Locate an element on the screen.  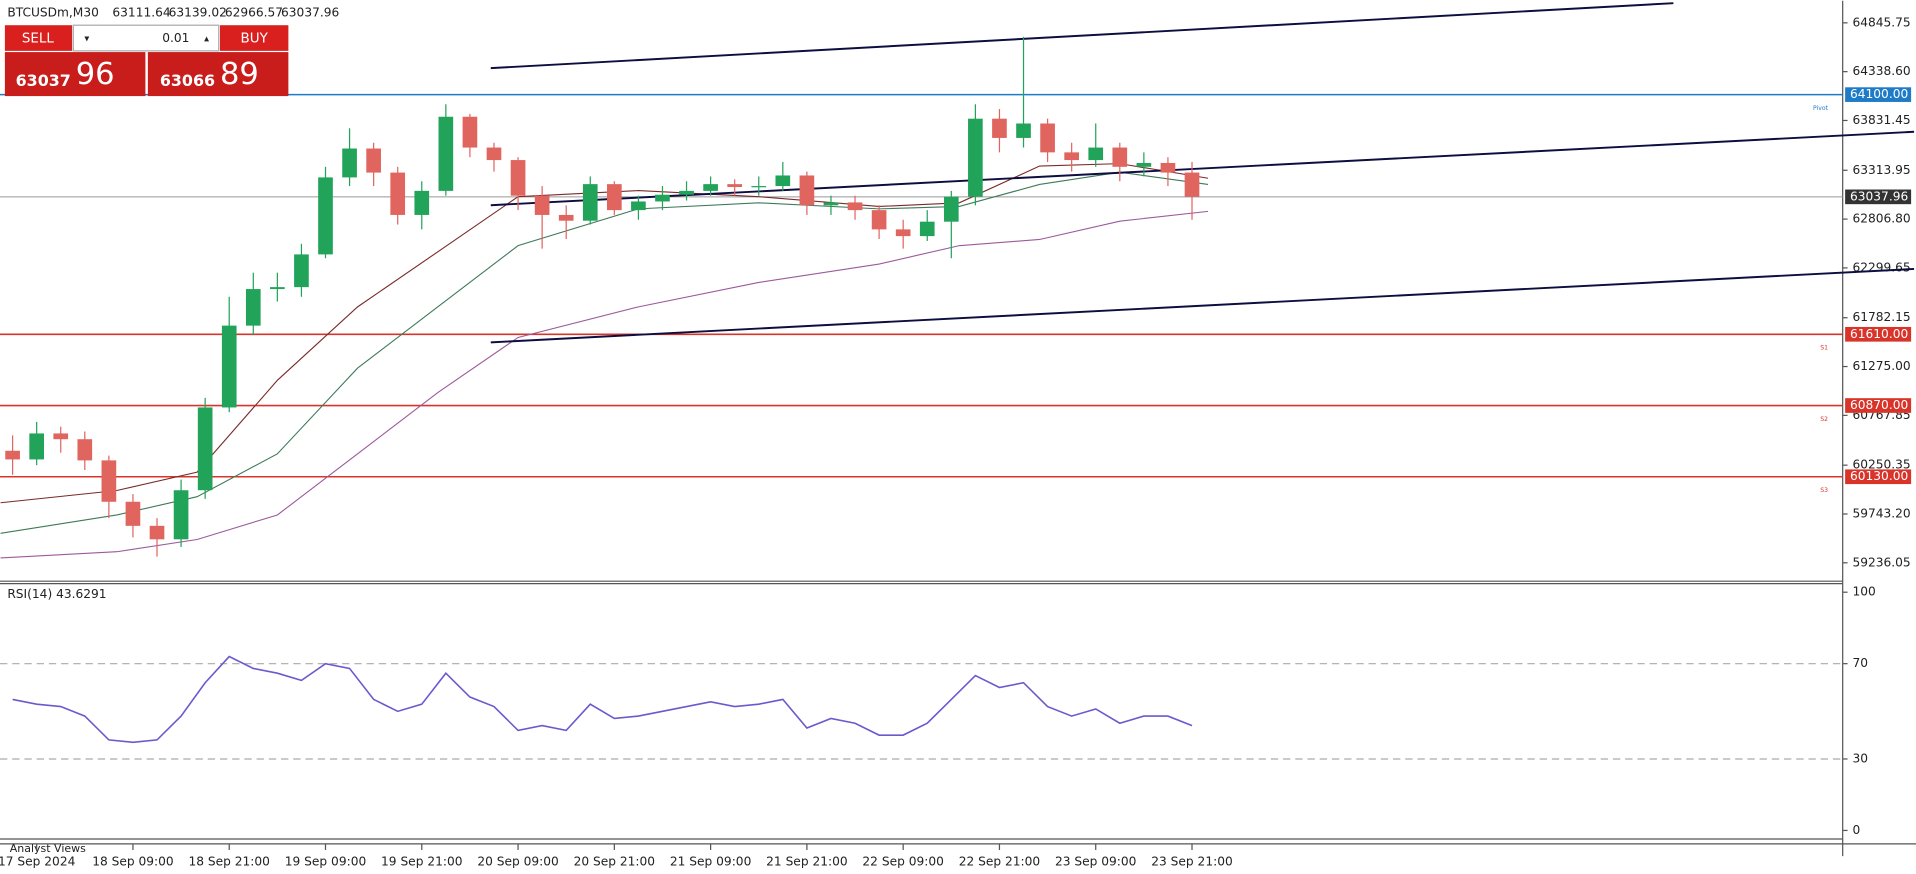
level-label: 61610.00 is located at coordinates (1879, 334).